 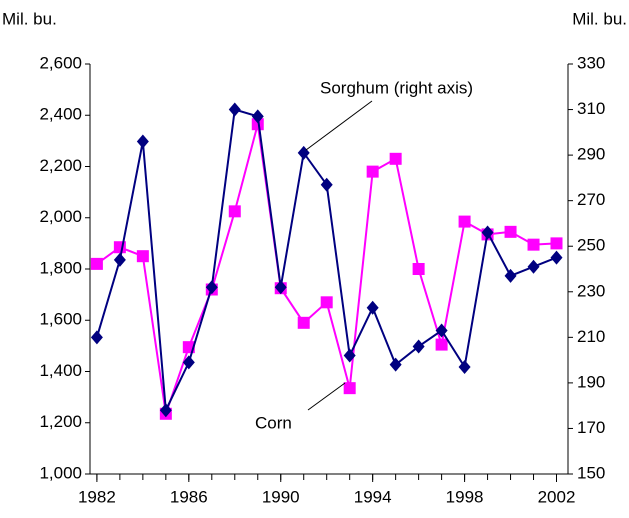 I want to click on y2-tick-label: 270, so click(x=591, y=199).